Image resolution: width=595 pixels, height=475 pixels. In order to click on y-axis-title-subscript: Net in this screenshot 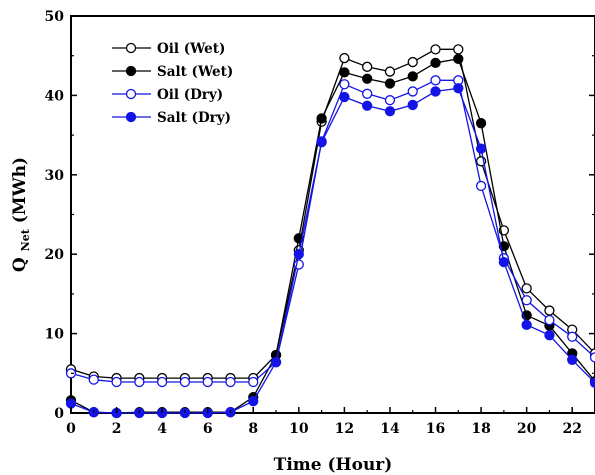, I will do `click(25, 239)`.